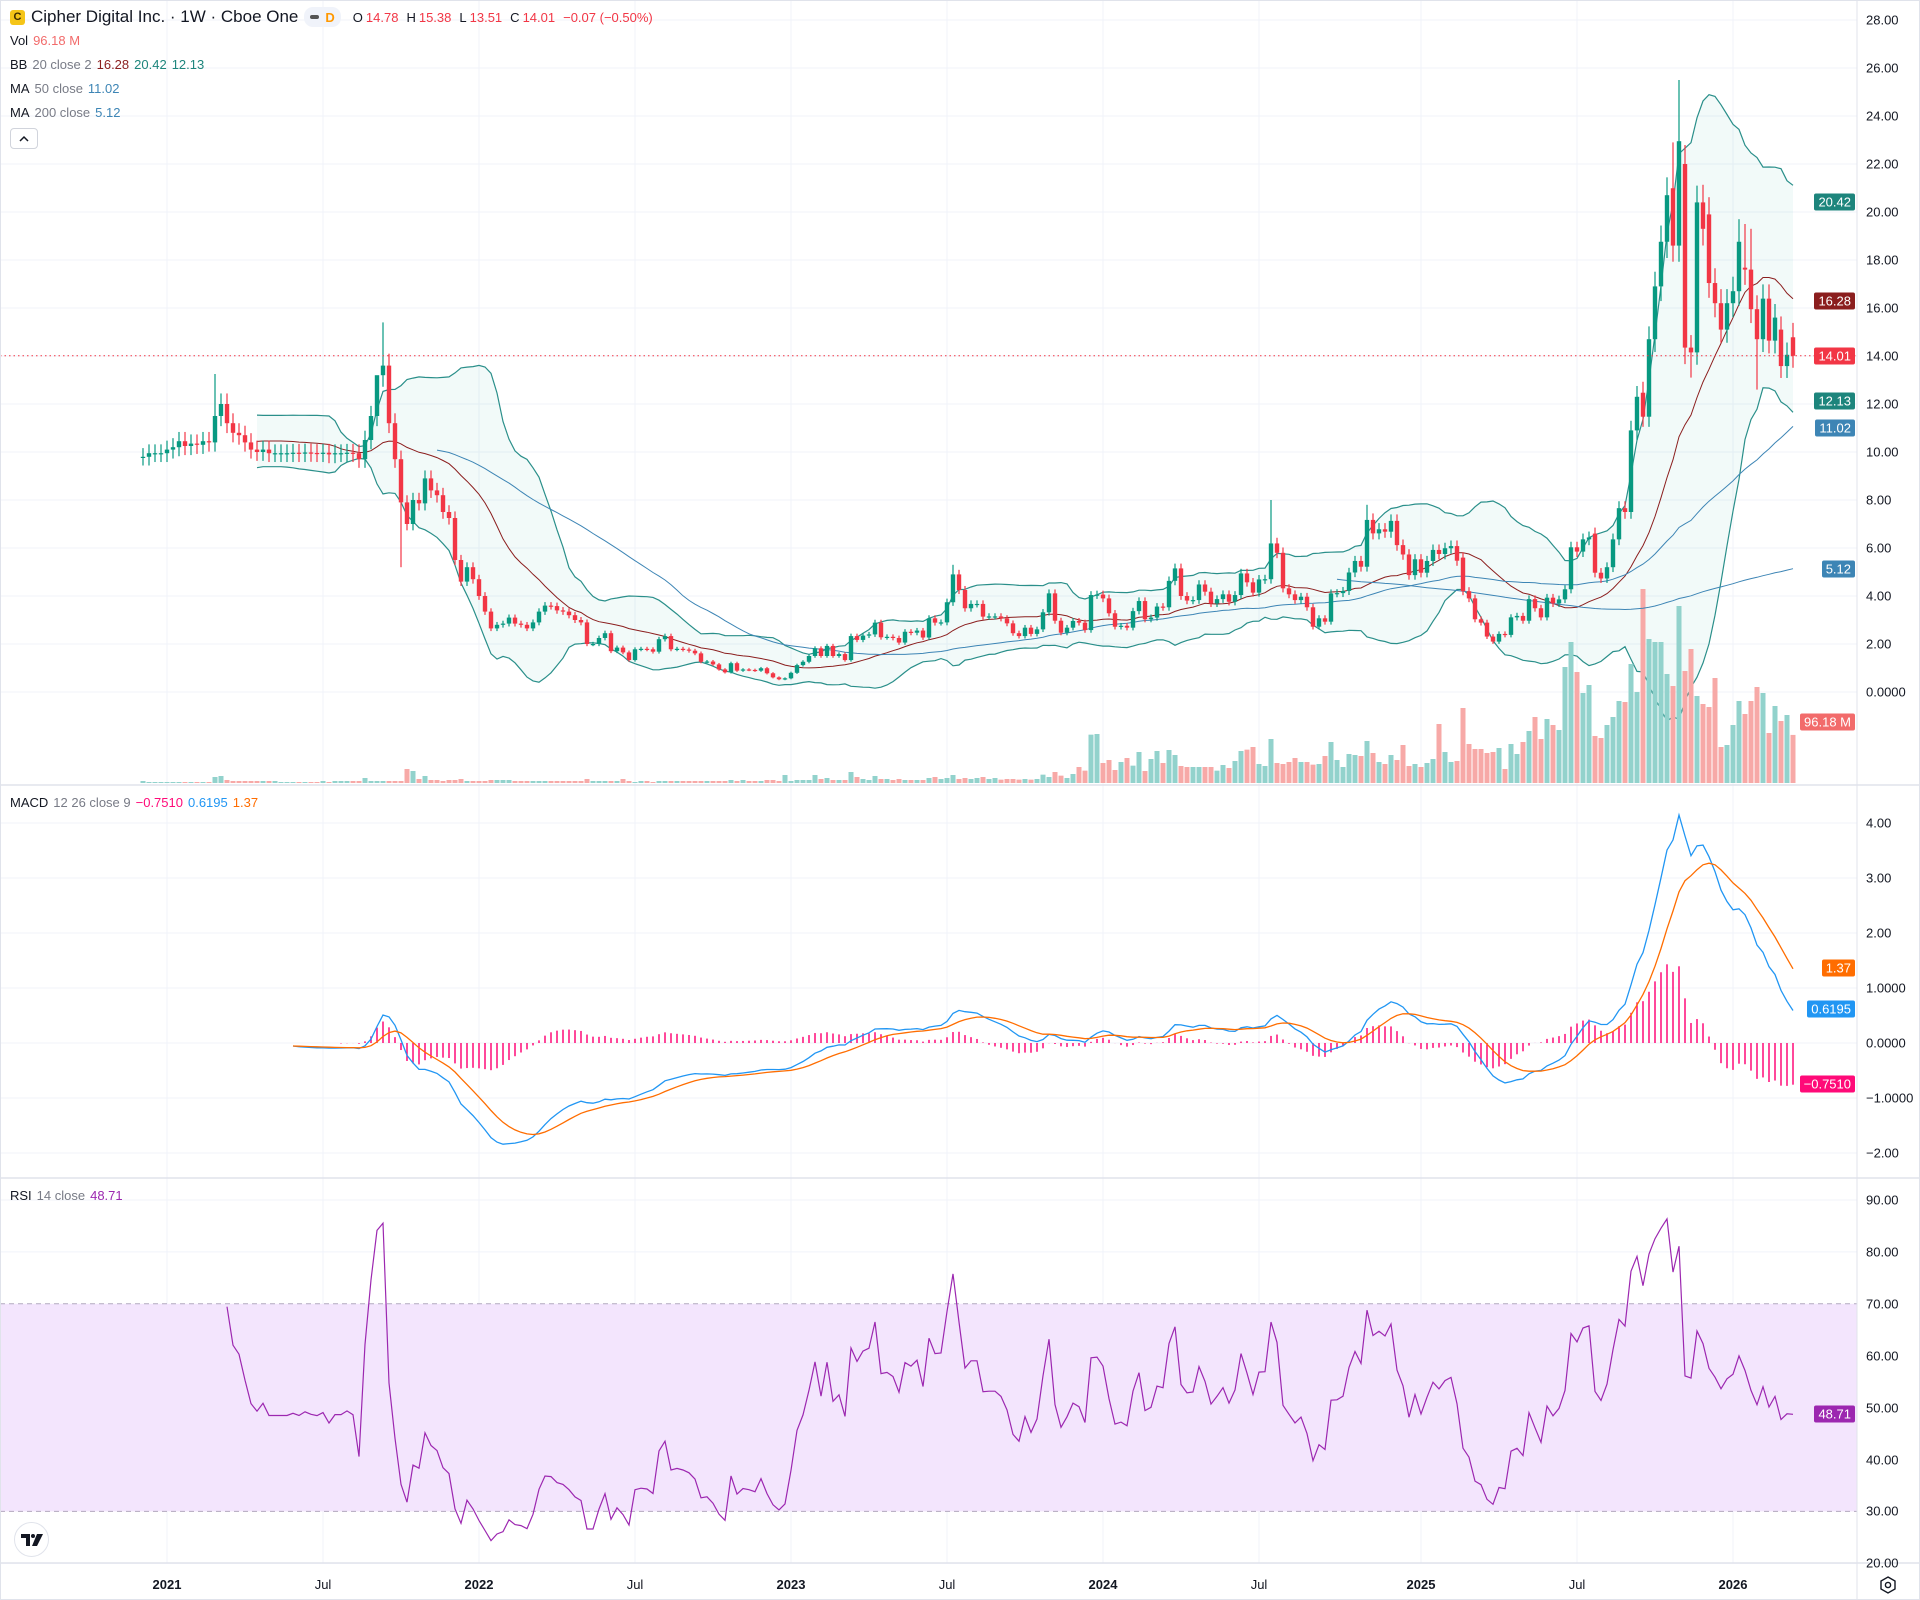  I want to click on price-axis-label: 8.00, so click(1879, 500).